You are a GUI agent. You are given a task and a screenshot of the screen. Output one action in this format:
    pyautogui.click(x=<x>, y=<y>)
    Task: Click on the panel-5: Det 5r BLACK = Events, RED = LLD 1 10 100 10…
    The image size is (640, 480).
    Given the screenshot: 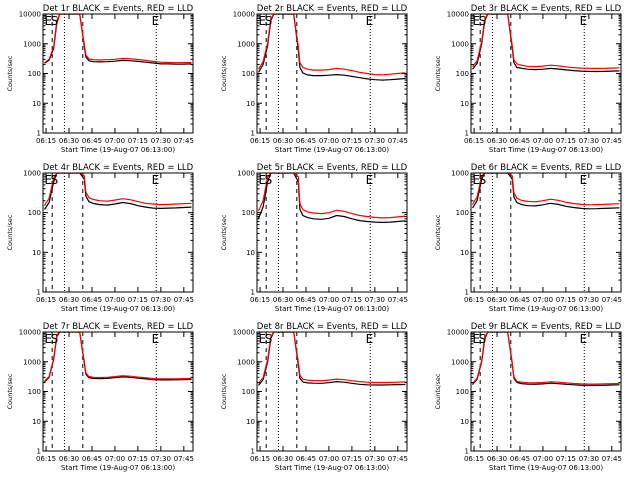 What is the action you would take?
    pyautogui.click(x=314, y=238)
    